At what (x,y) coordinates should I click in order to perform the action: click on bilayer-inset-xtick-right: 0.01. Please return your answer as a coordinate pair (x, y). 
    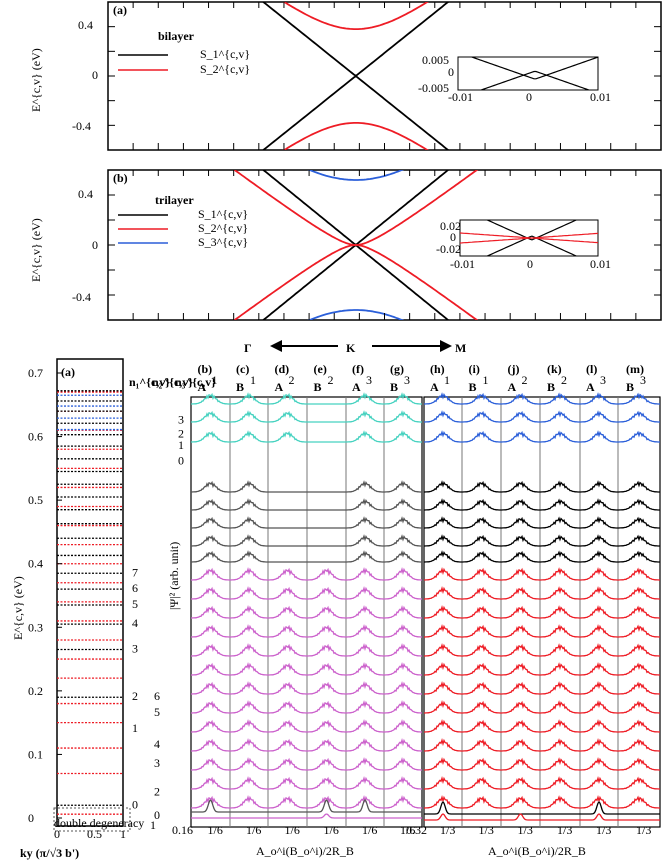
    Looking at the image, I should click on (600, 97).